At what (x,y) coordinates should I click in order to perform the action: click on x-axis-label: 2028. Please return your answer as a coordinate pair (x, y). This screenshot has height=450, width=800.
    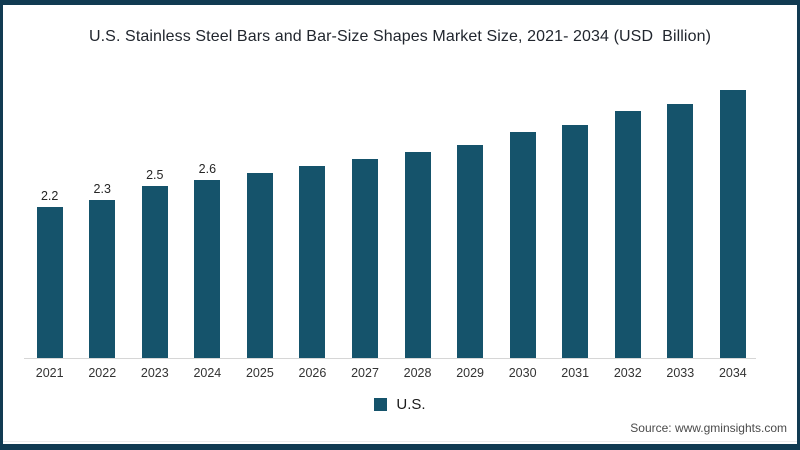
    Looking at the image, I should click on (417, 373).